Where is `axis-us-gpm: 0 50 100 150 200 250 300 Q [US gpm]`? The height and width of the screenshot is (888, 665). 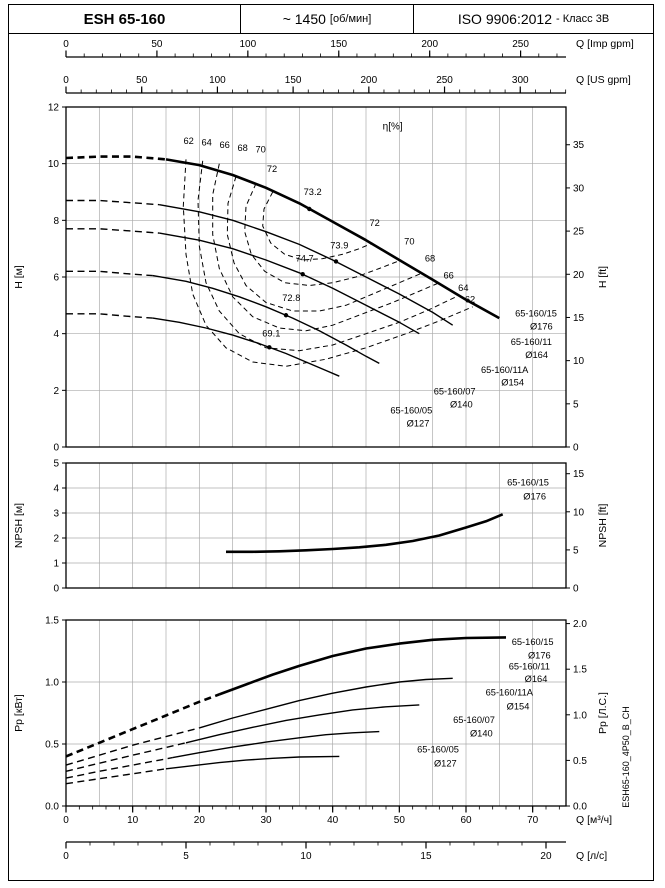 axis-us-gpm: 0 50 100 150 200 250 300 Q [US gpm] is located at coordinates (347, 84).